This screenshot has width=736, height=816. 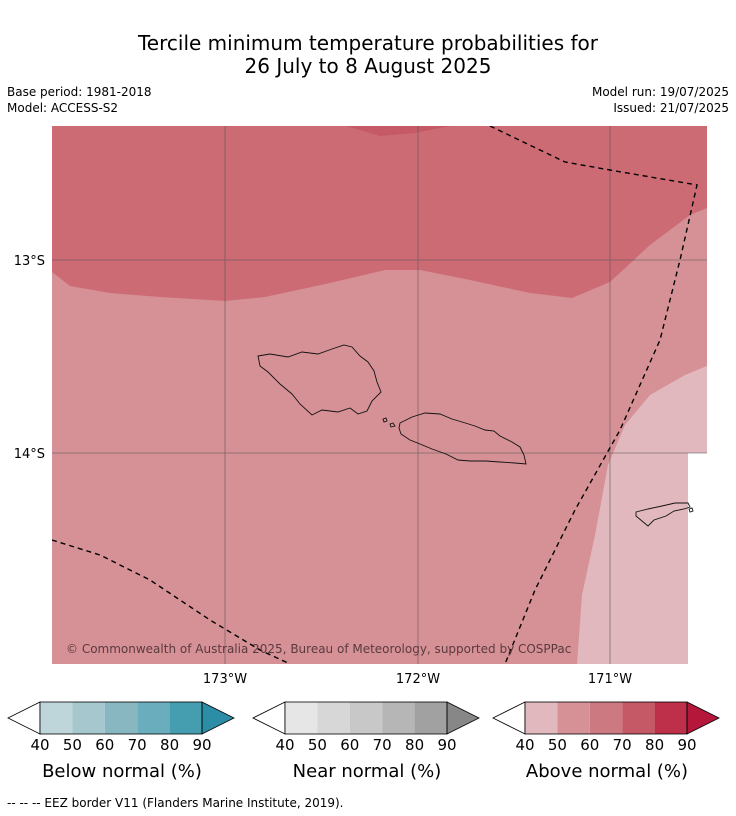 What do you see at coordinates (418, 679) in the screenshot?
I see `lon-label-172w: 172°W` at bounding box center [418, 679].